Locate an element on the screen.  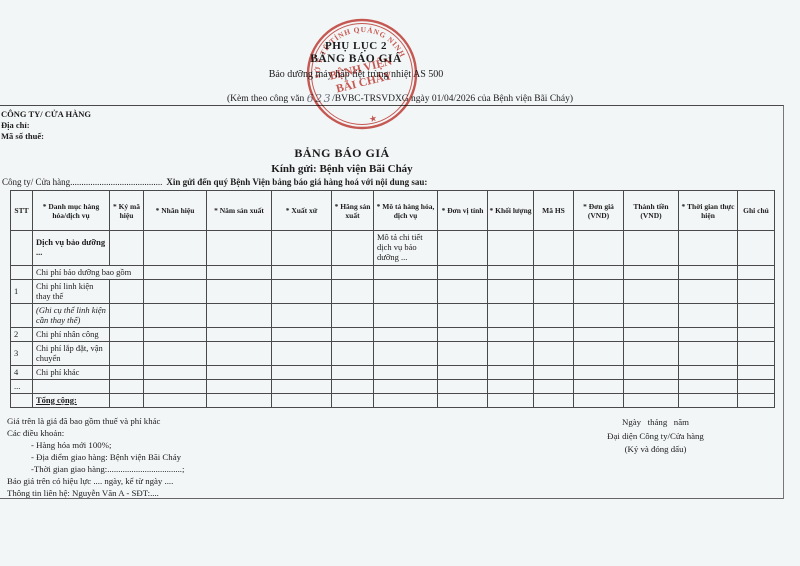
table-row: 3 Chi phí lắp đặt, vận chuyển is located at coordinates (392, 353).